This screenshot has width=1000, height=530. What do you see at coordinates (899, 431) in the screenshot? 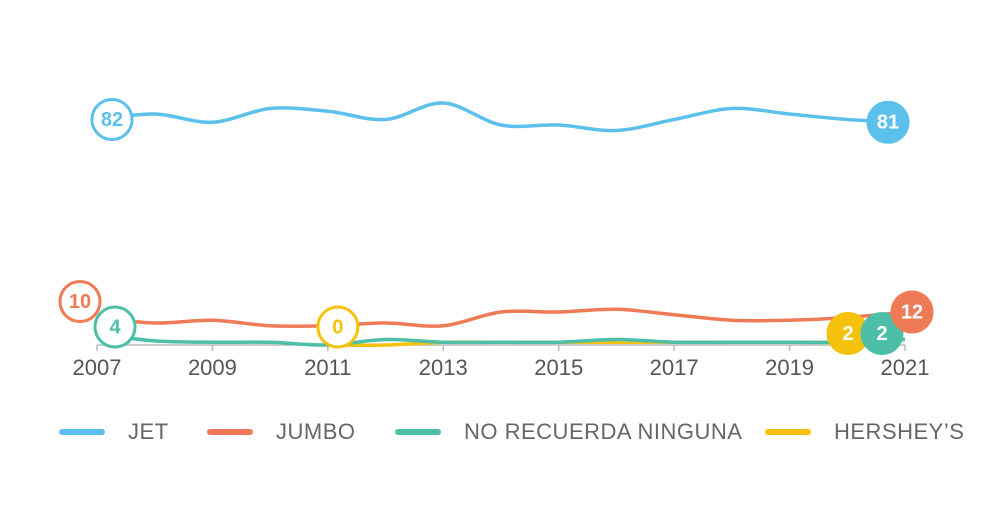
I see `legend-label: HERSHEY’S` at bounding box center [899, 431].